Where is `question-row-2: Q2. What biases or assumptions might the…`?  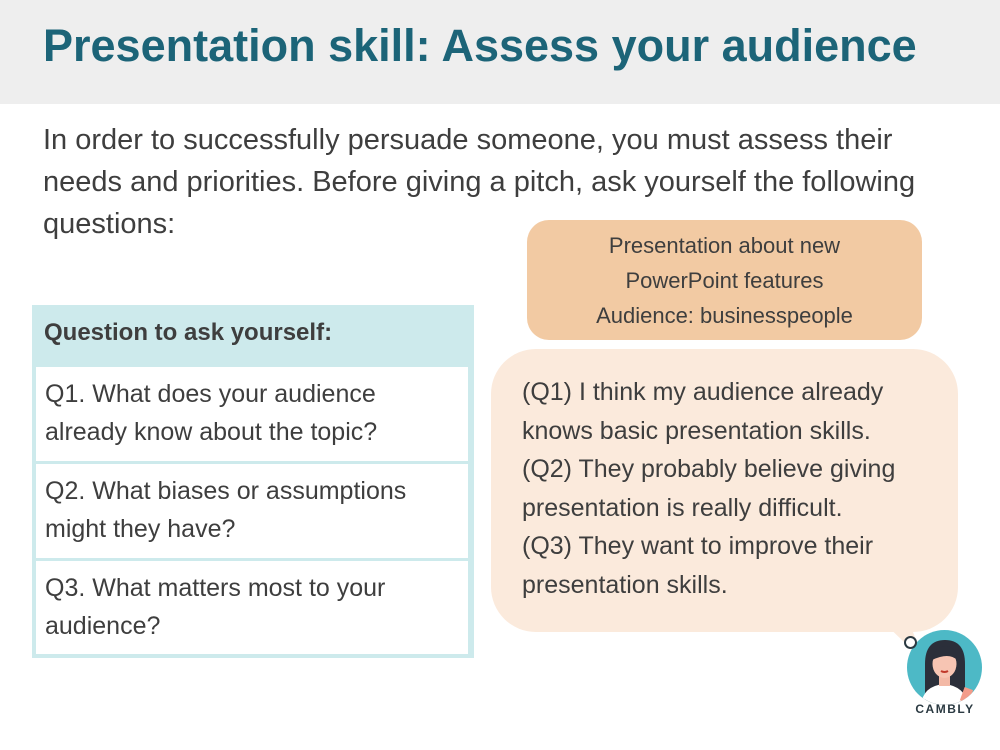 question-row-2: Q2. What biases or assumptions might the… is located at coordinates (252, 511).